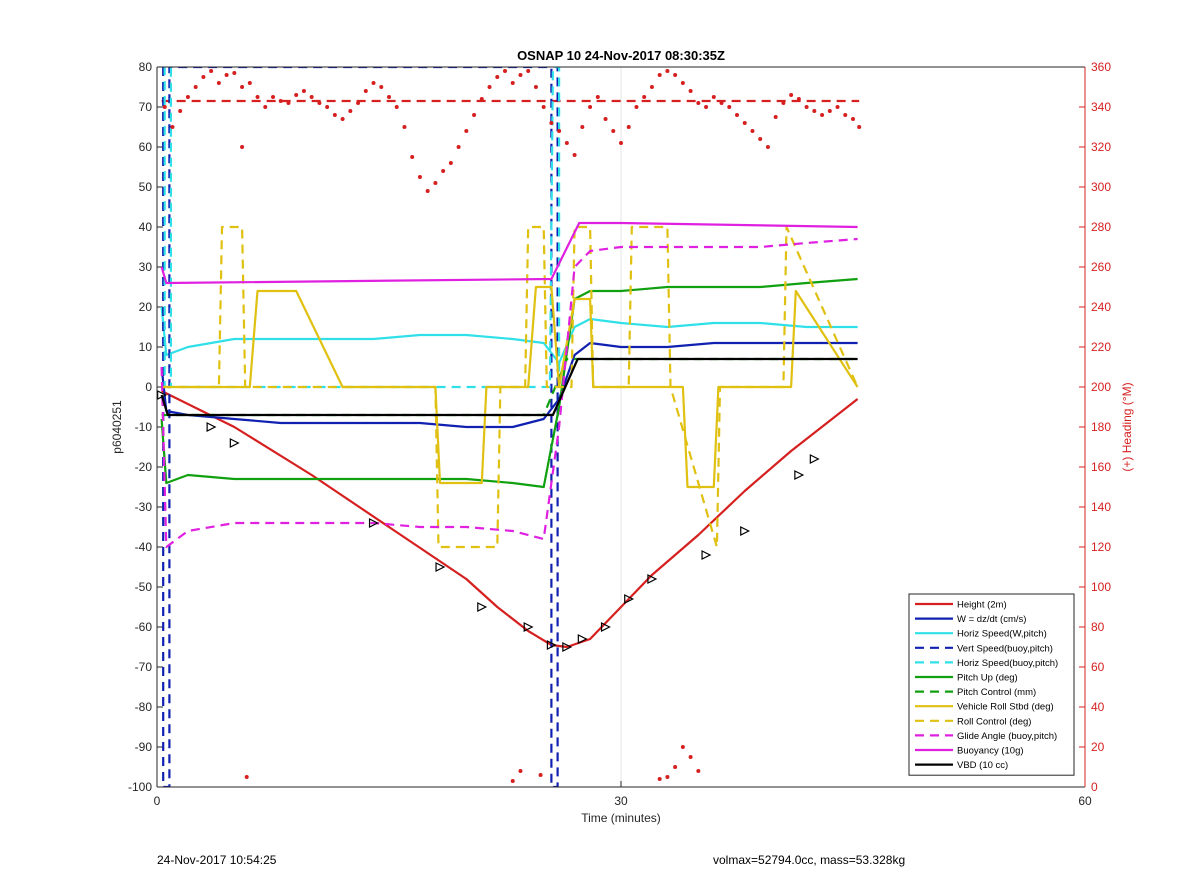 The width and height of the screenshot is (1200, 885). I want to click on y2-tick-label: 80, so click(1098, 627).